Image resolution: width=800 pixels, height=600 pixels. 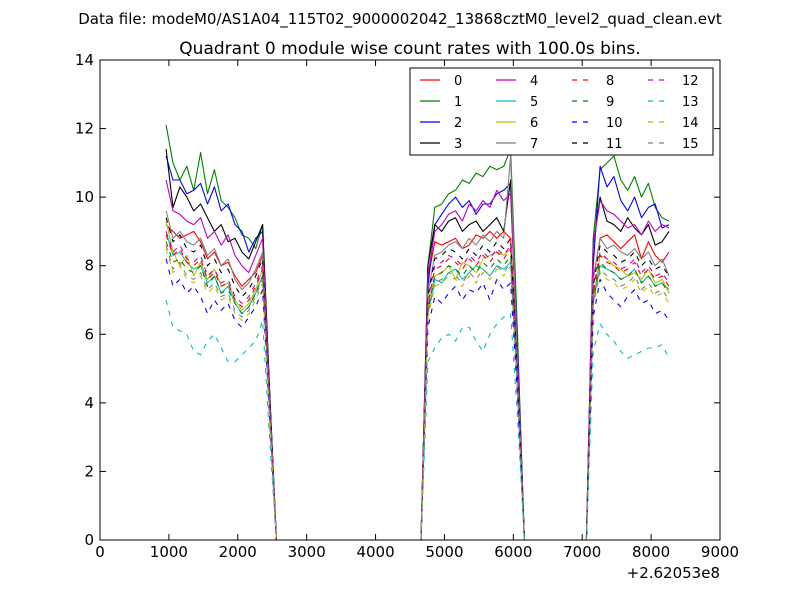 I want to click on legend-label-4: 4, so click(x=534, y=81).